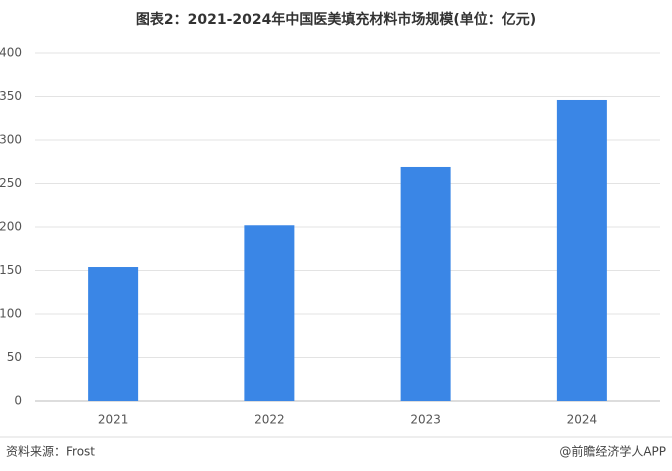  I want to click on credit: @前瞻经济学人APP, so click(612, 451).